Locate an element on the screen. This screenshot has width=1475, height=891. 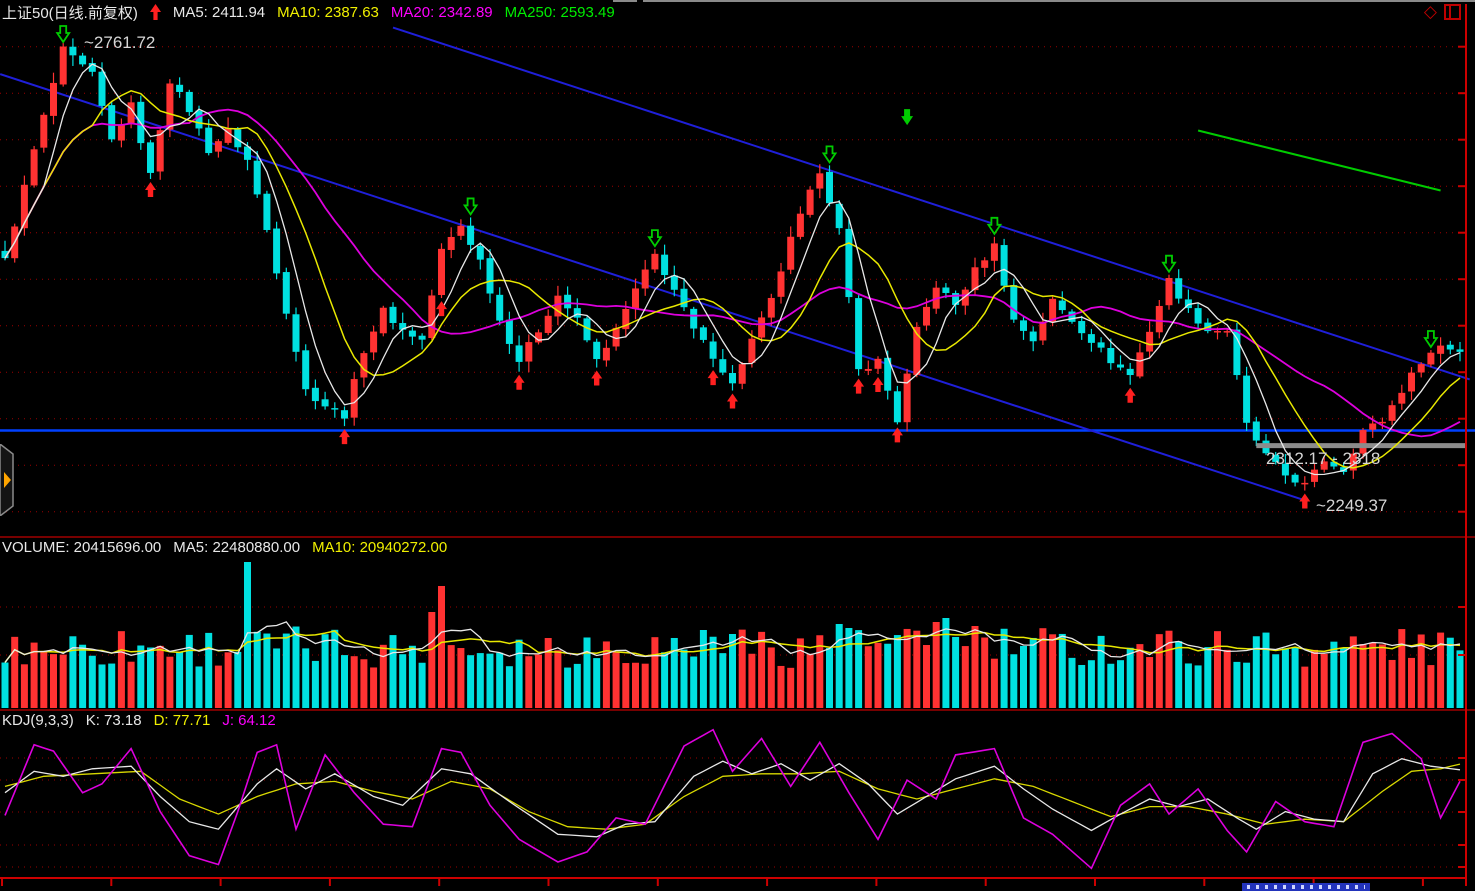
range-price-label: 2312.17 - 2318 is located at coordinates (1323, 458).